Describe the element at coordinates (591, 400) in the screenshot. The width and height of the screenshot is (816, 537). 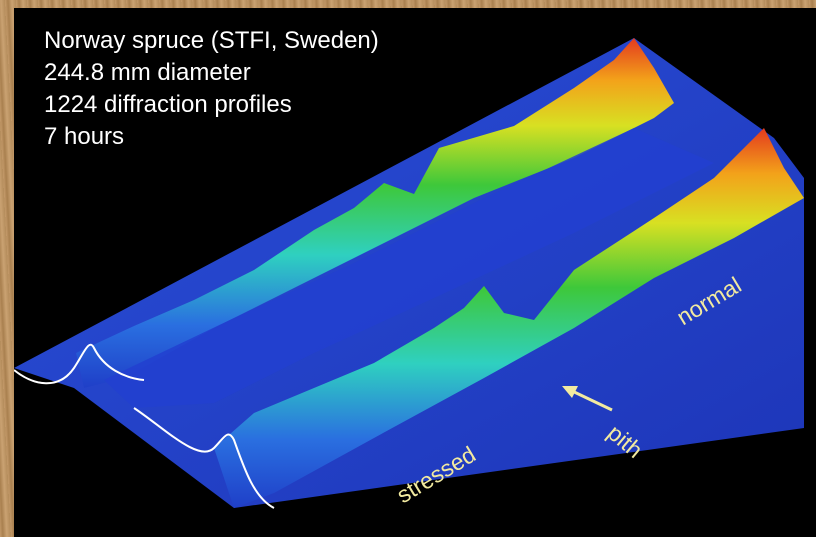
I see `pith-arrow-line` at that location.